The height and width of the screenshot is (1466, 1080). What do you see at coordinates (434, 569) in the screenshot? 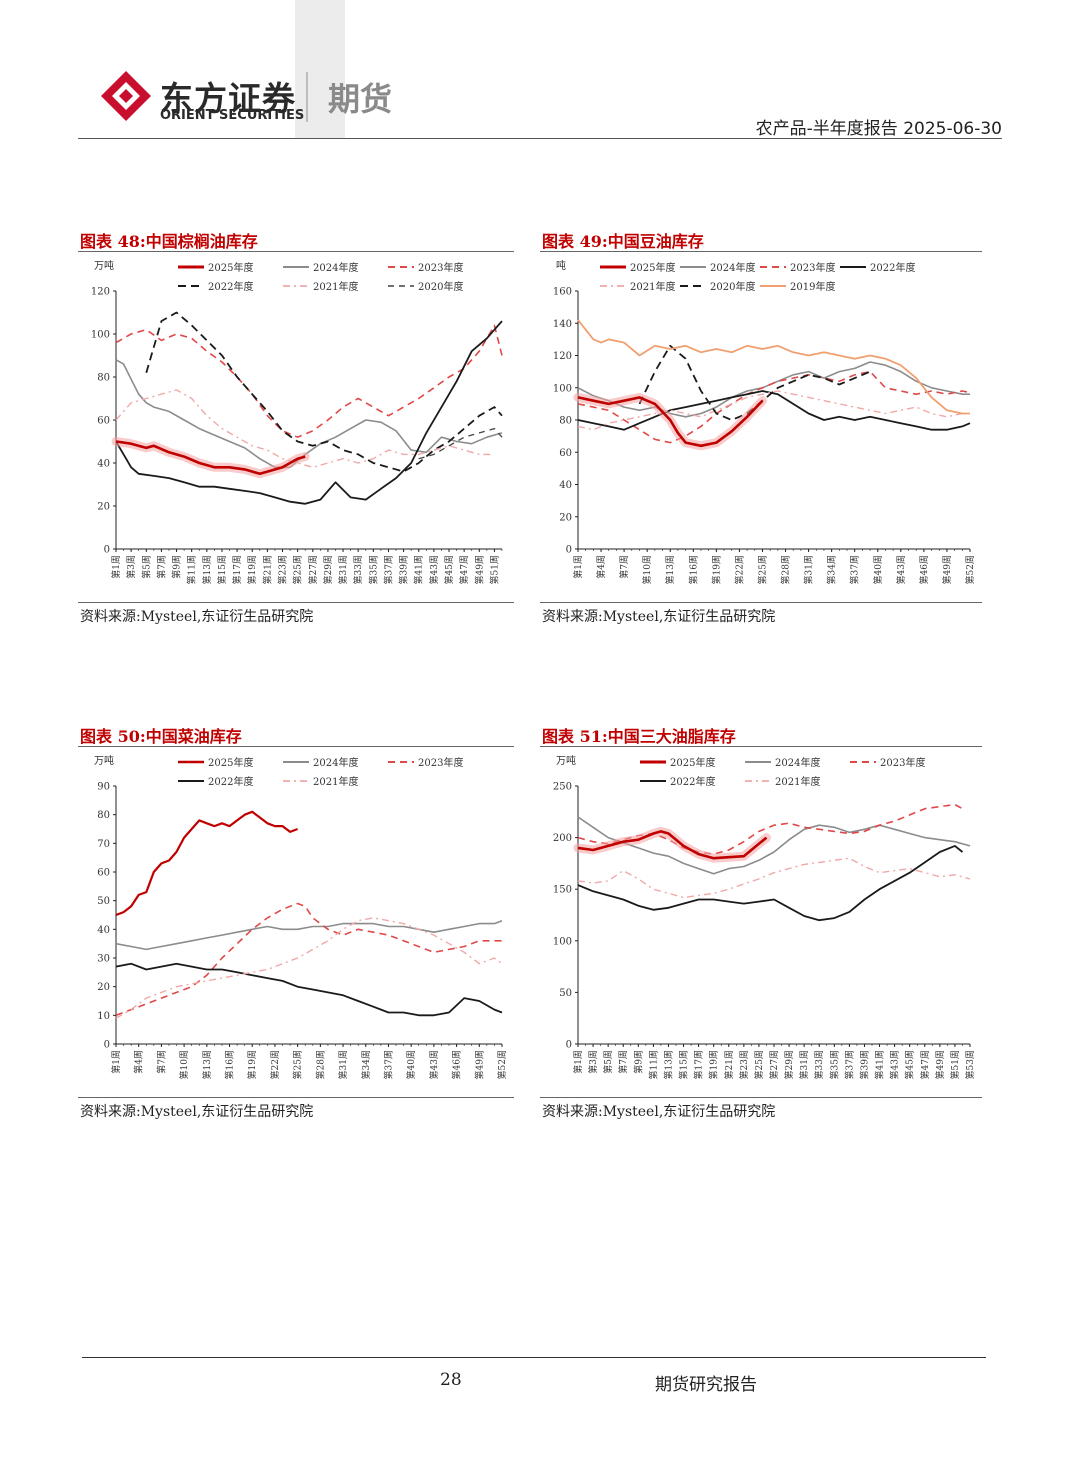
I see `x-tick-label: 第43周` at bounding box center [434, 569].